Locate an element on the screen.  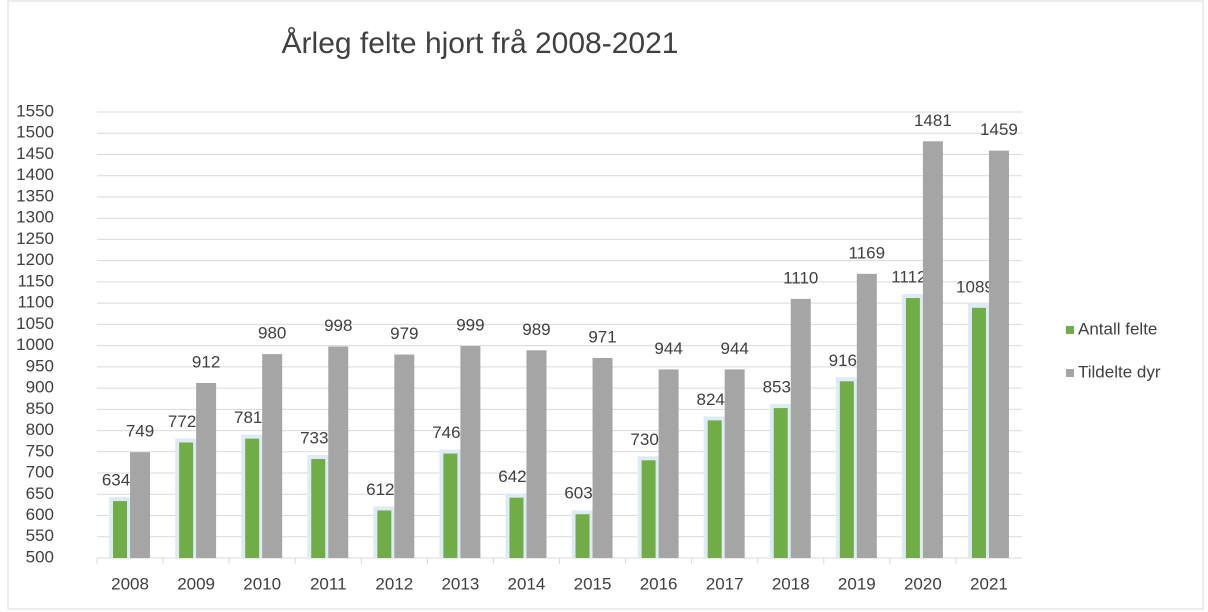
y-tick-label: 1050 is located at coordinates (35, 323).